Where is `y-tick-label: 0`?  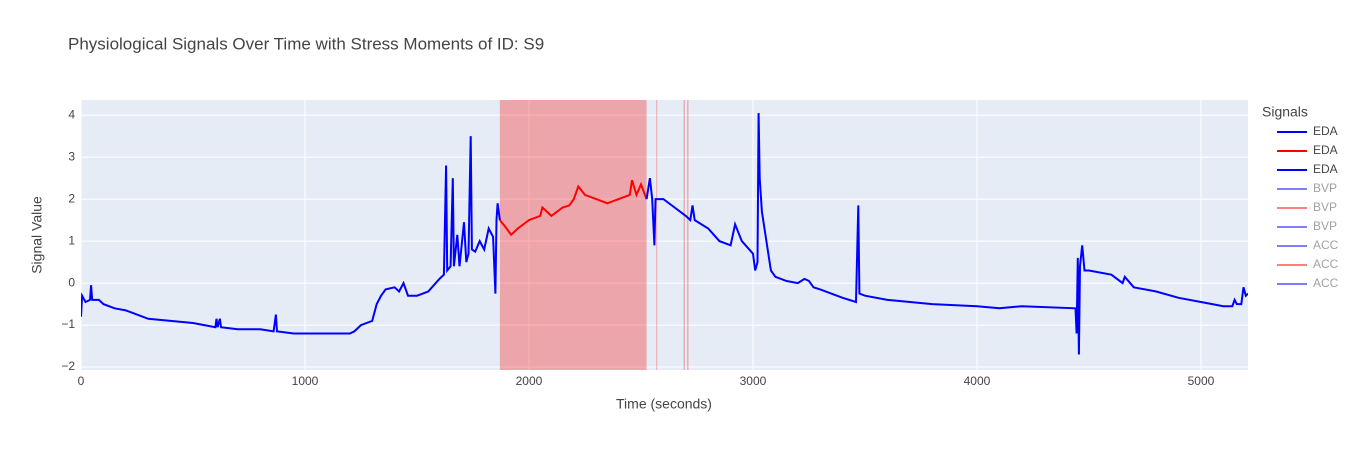
y-tick-label: 0 is located at coordinates (71, 282).